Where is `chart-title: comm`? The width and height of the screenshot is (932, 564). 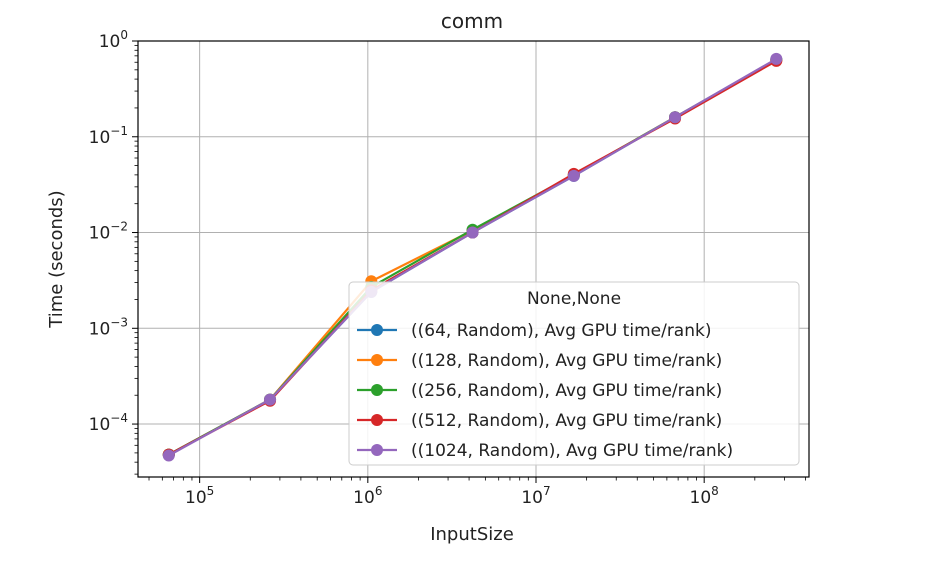 chart-title: comm is located at coordinates (472, 21).